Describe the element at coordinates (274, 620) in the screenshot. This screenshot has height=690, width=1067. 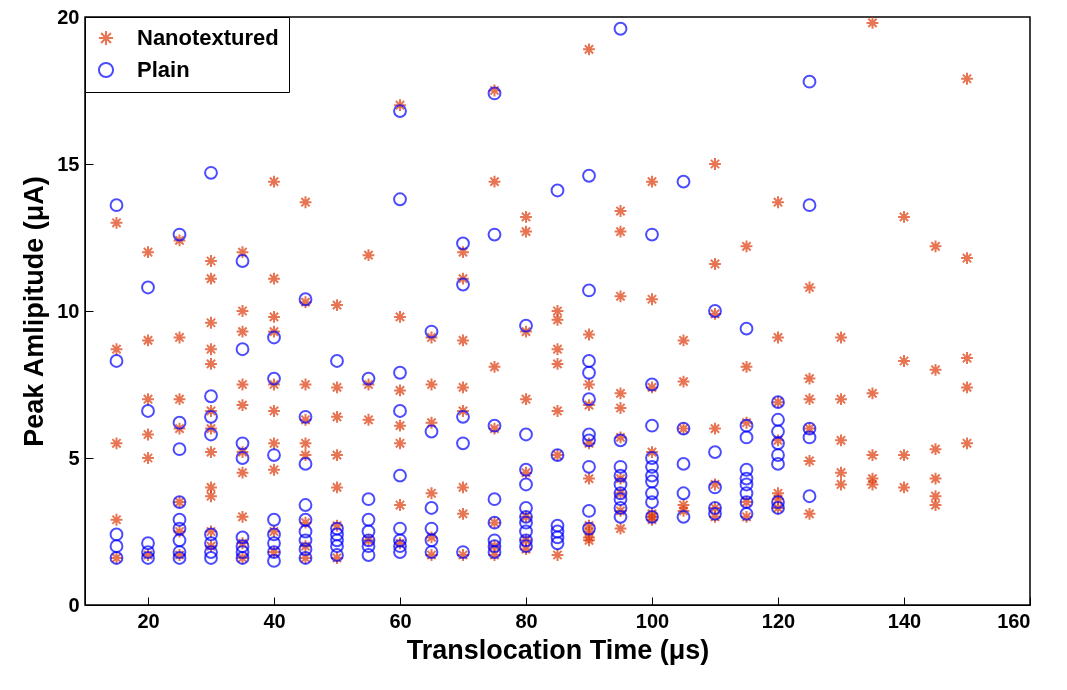
I see `x-tick-label: 40` at that location.